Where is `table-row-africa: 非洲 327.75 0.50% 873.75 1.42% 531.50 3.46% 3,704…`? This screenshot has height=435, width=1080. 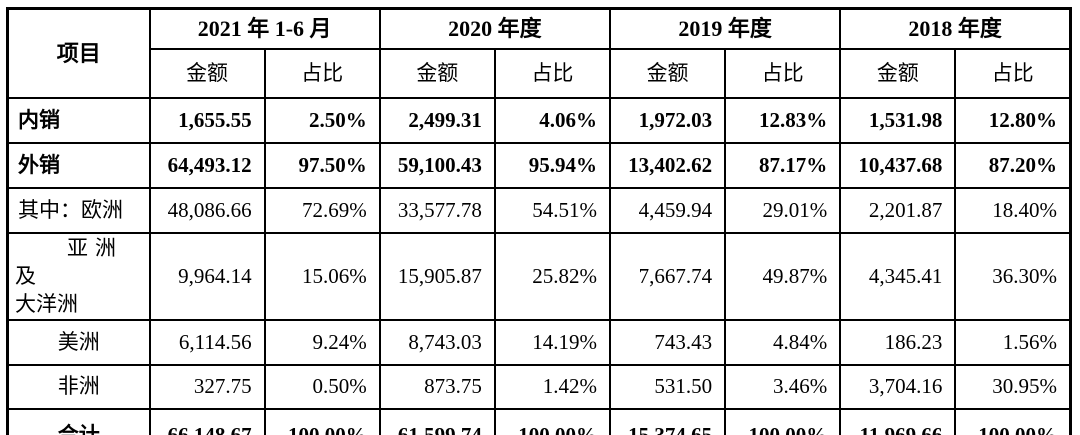 table-row-africa: 非洲 327.75 0.50% 873.75 1.42% 531.50 3.46% 3,704… is located at coordinates (539, 386).